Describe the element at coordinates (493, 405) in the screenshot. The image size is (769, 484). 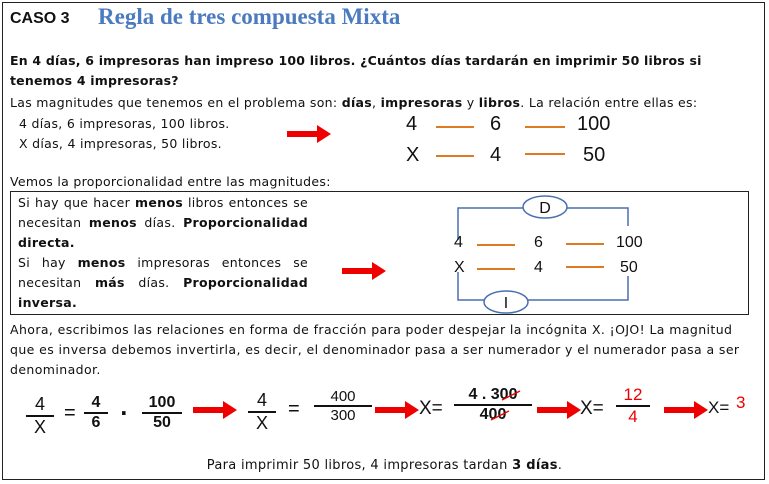
I see `fraction: 4 . 300 400` at that location.